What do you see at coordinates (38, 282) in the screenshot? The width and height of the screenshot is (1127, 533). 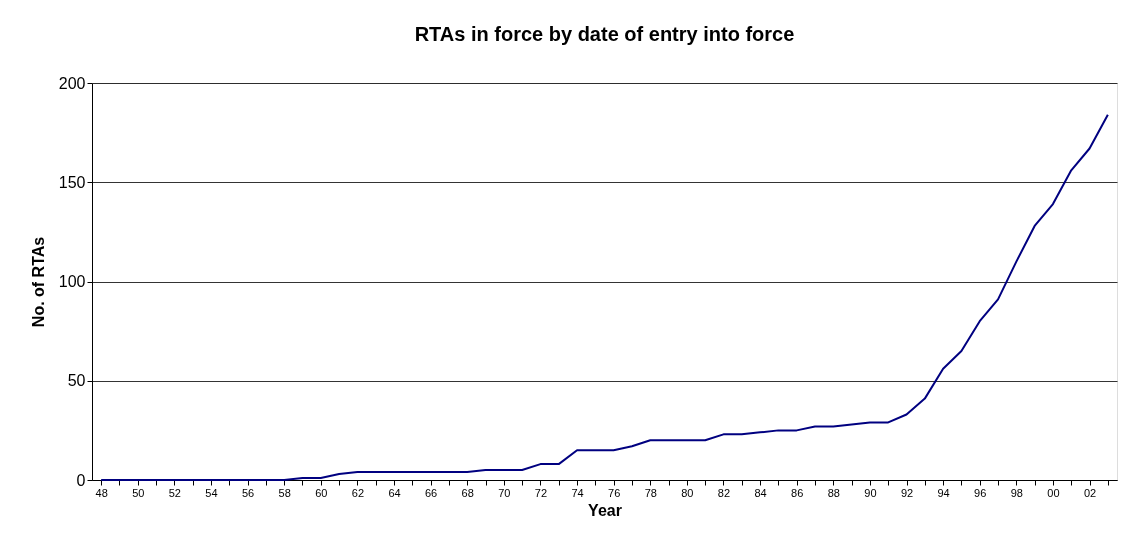 I see `y-axis-title: No. of RTAs` at bounding box center [38, 282].